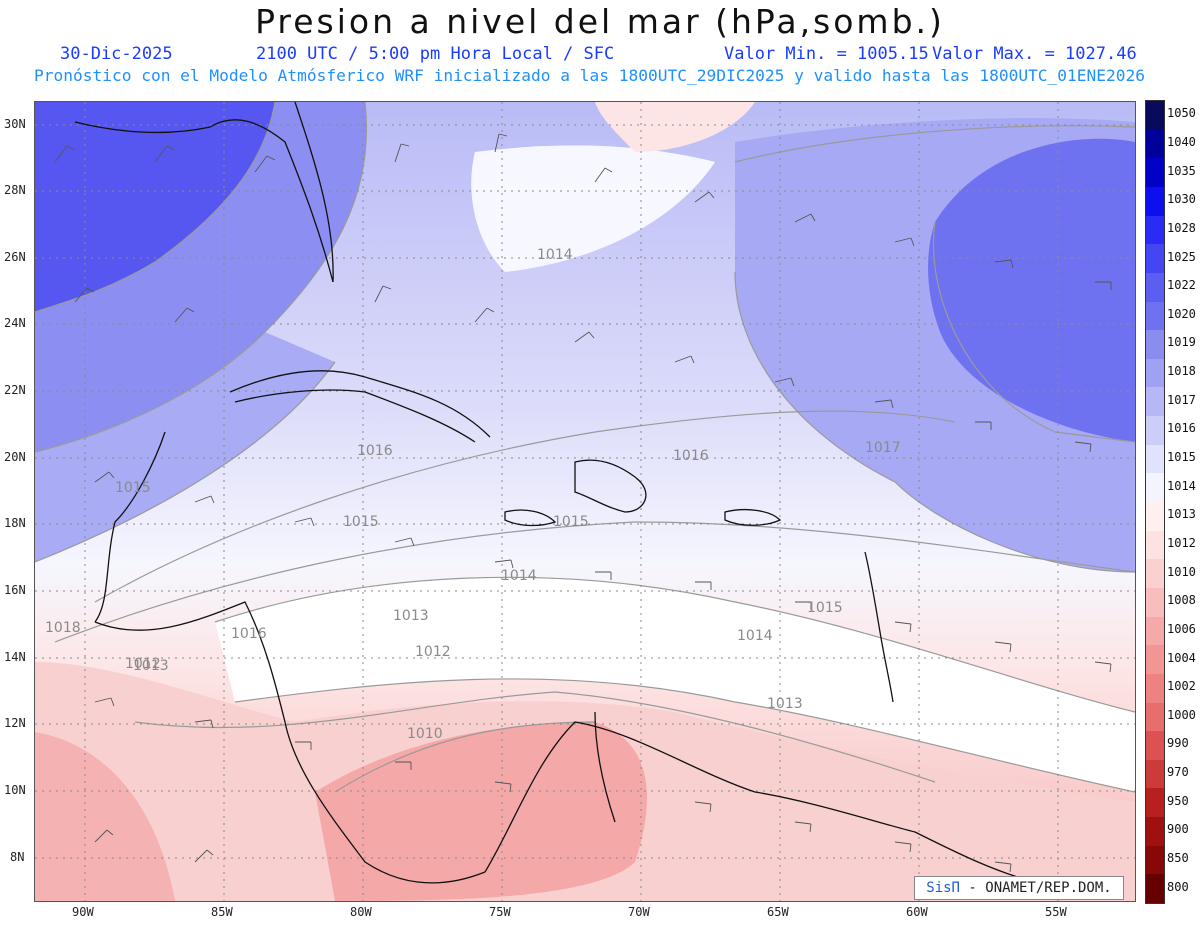  What do you see at coordinates (1178, 829) in the screenshot?
I see `colorbar-level-label: 900` at bounding box center [1178, 829].